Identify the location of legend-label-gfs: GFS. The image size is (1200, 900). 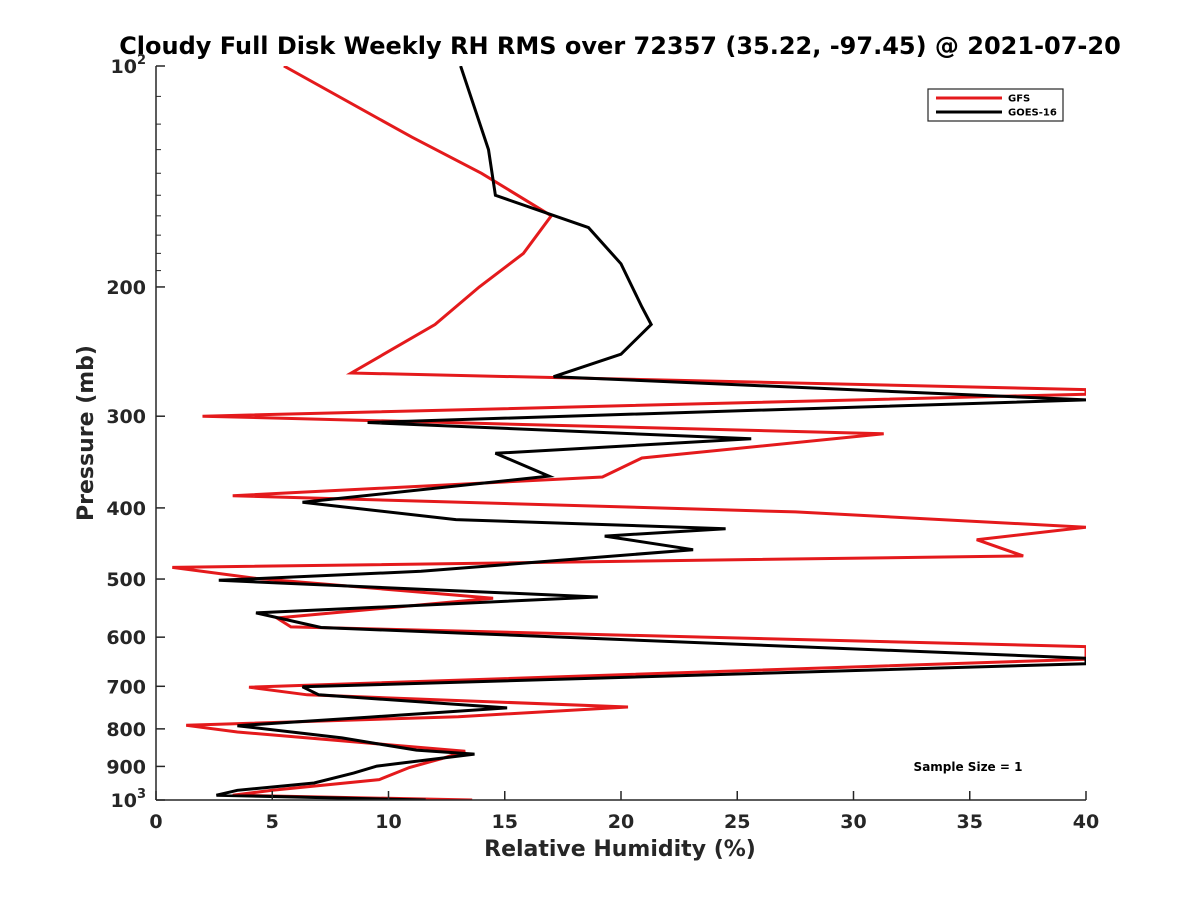
(1019, 99).